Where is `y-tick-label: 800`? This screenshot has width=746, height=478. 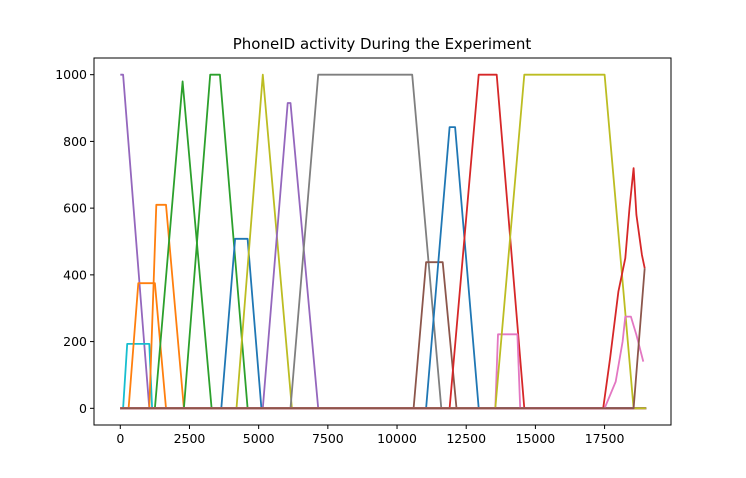
y-tick-label: 800 is located at coordinates (75, 141).